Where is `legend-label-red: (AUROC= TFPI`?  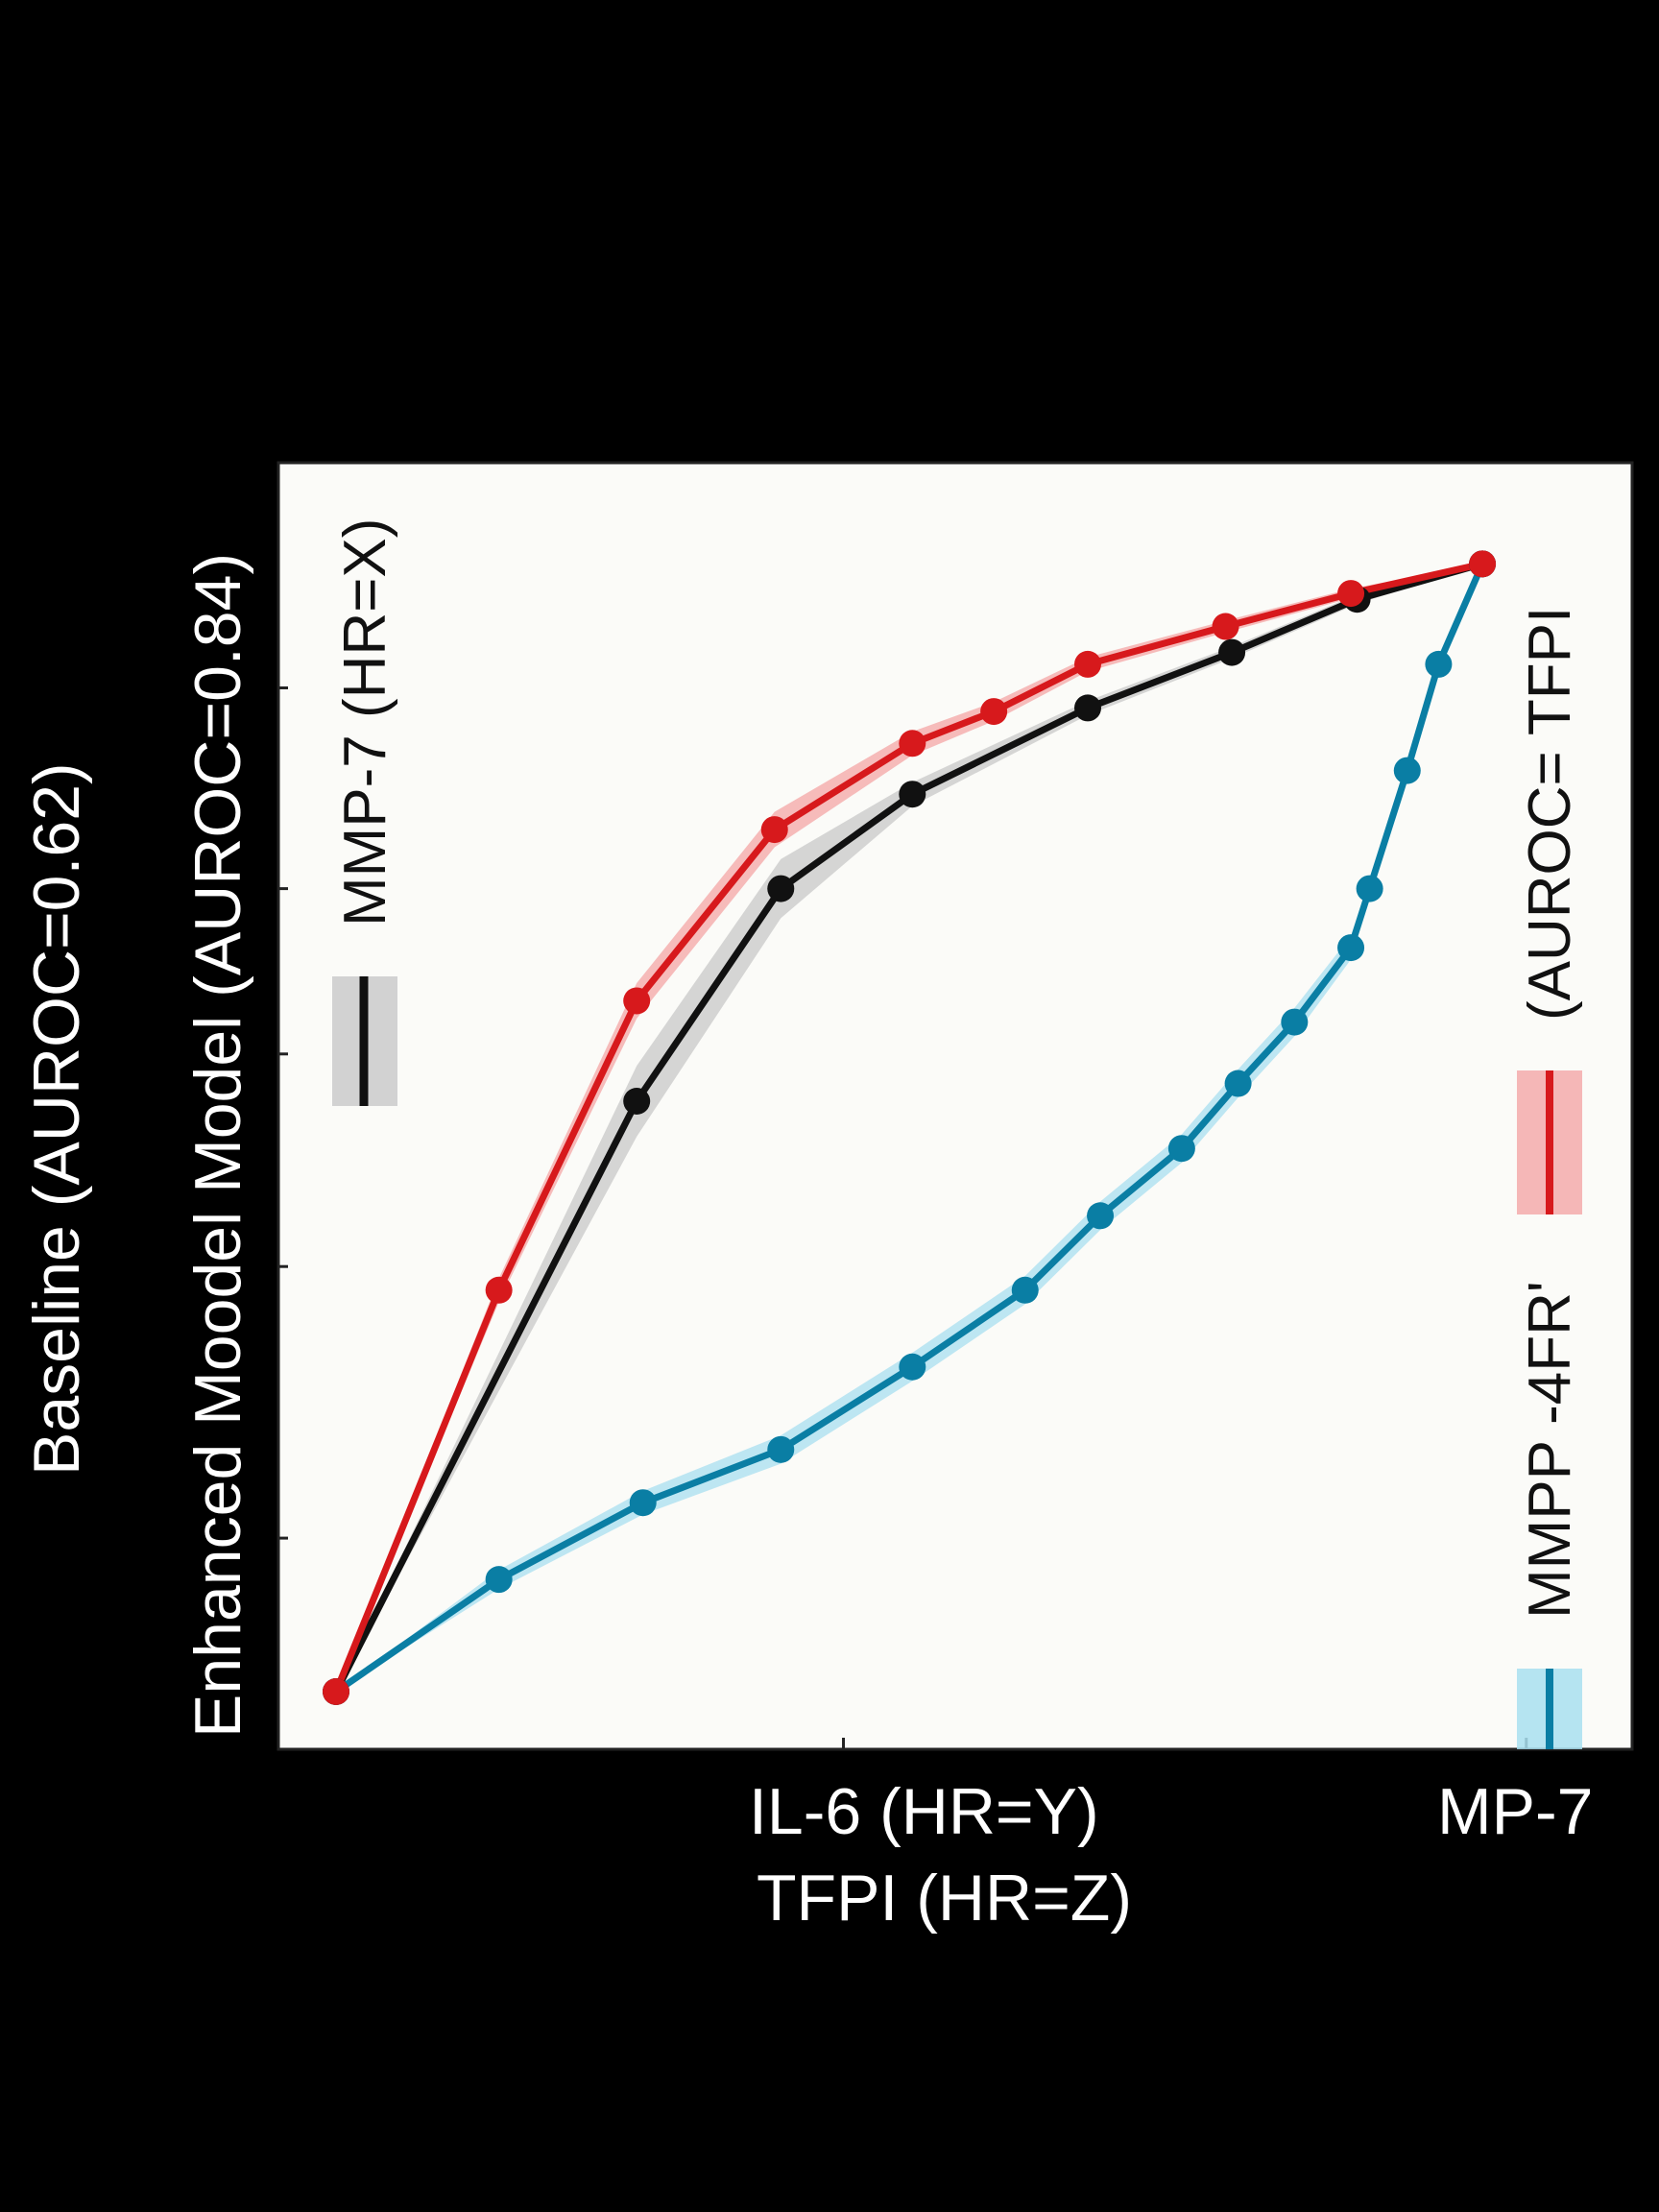
legend-label-red: (AUROC= TFPI is located at coordinates (1550, 814).